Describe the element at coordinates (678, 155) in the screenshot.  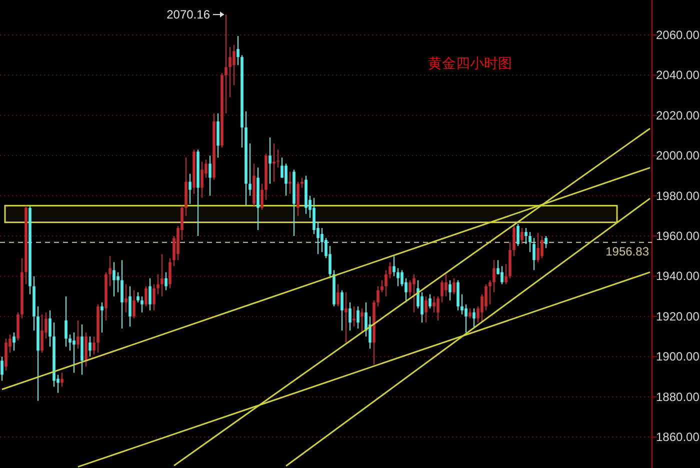
I see `y-tick-label: 2000.00` at that location.